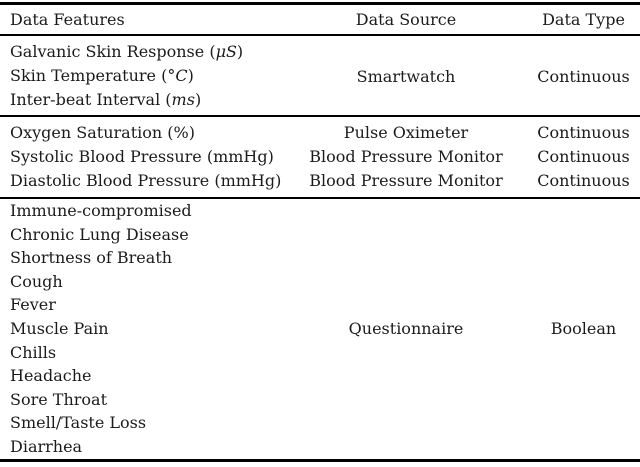 This screenshot has width=640, height=467. Describe the element at coordinates (59, 328) in the screenshot. I see `feature-cell: Muscle Pain` at that location.